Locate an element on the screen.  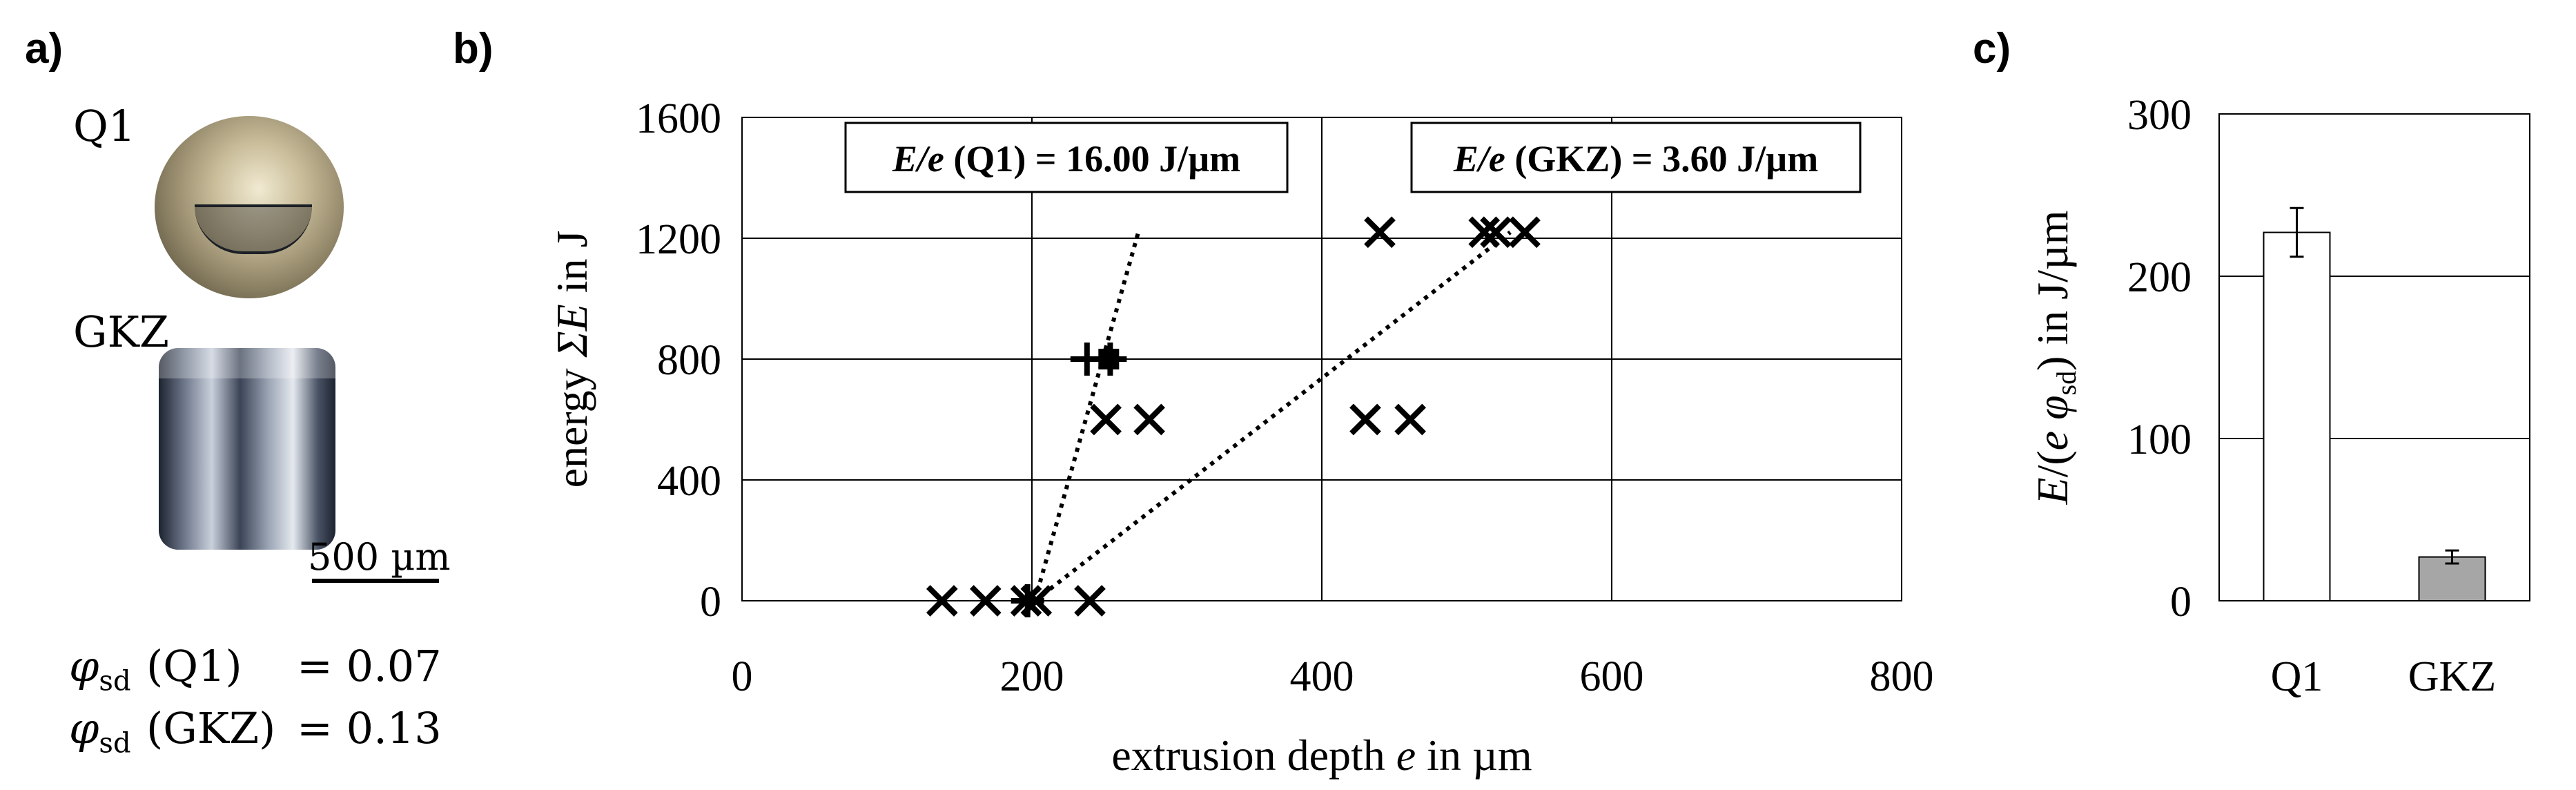
y-tick-label: 300 is located at coordinates (2159, 115).